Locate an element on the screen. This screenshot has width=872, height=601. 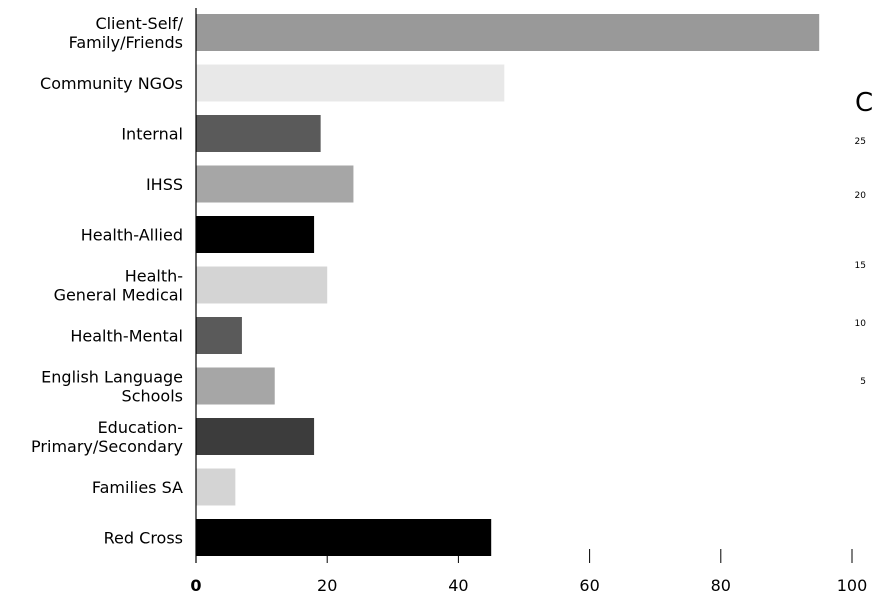
x-tick-label: 40 is located at coordinates (458, 585).